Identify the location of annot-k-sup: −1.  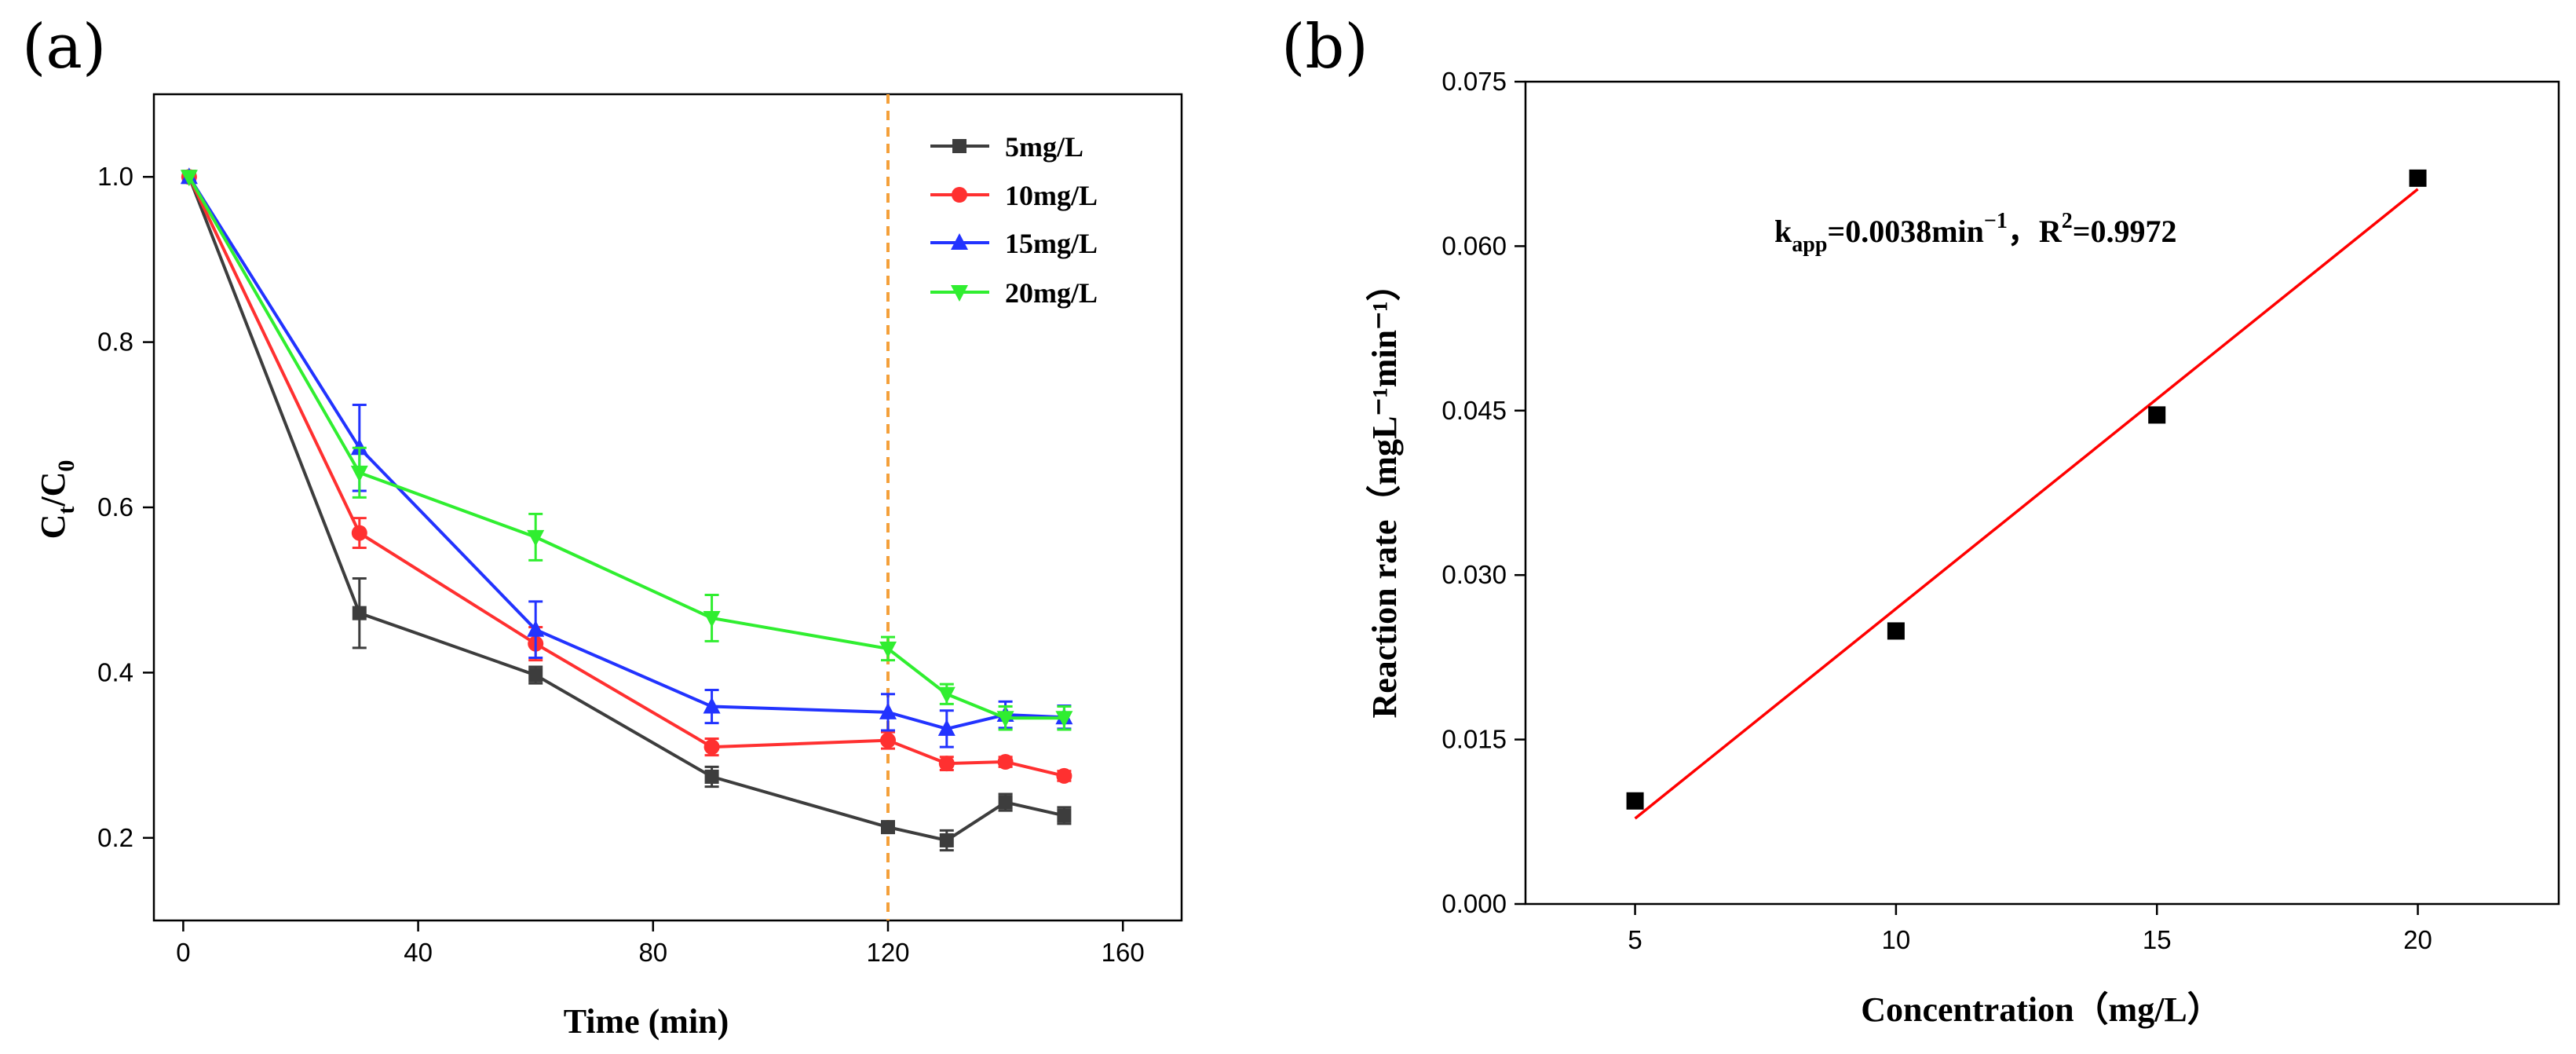
(1996, 221).